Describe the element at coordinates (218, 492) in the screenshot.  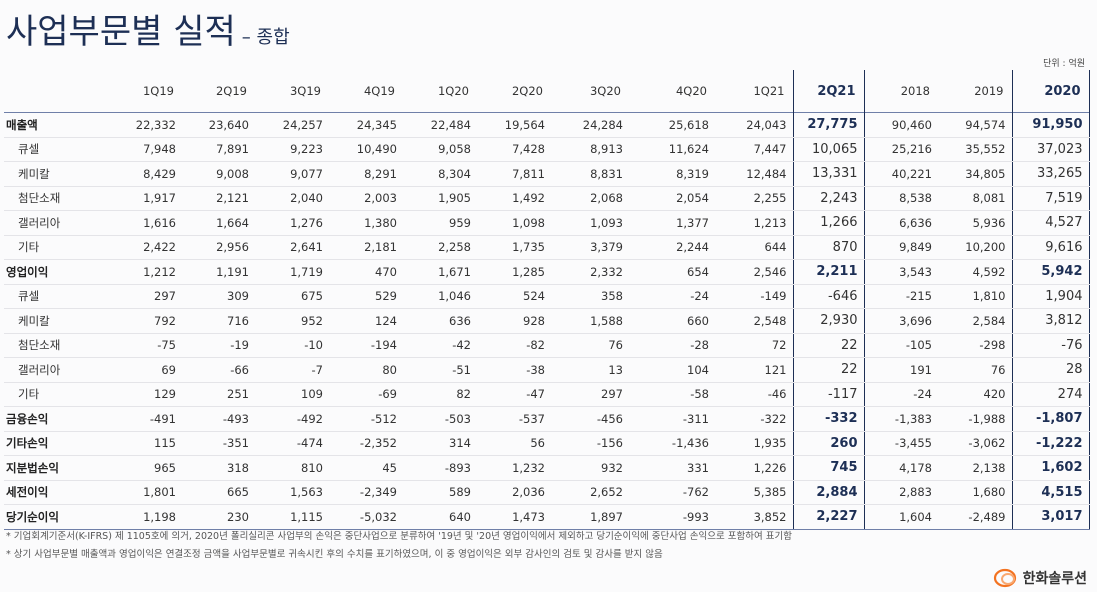
I see `cell: 665` at that location.